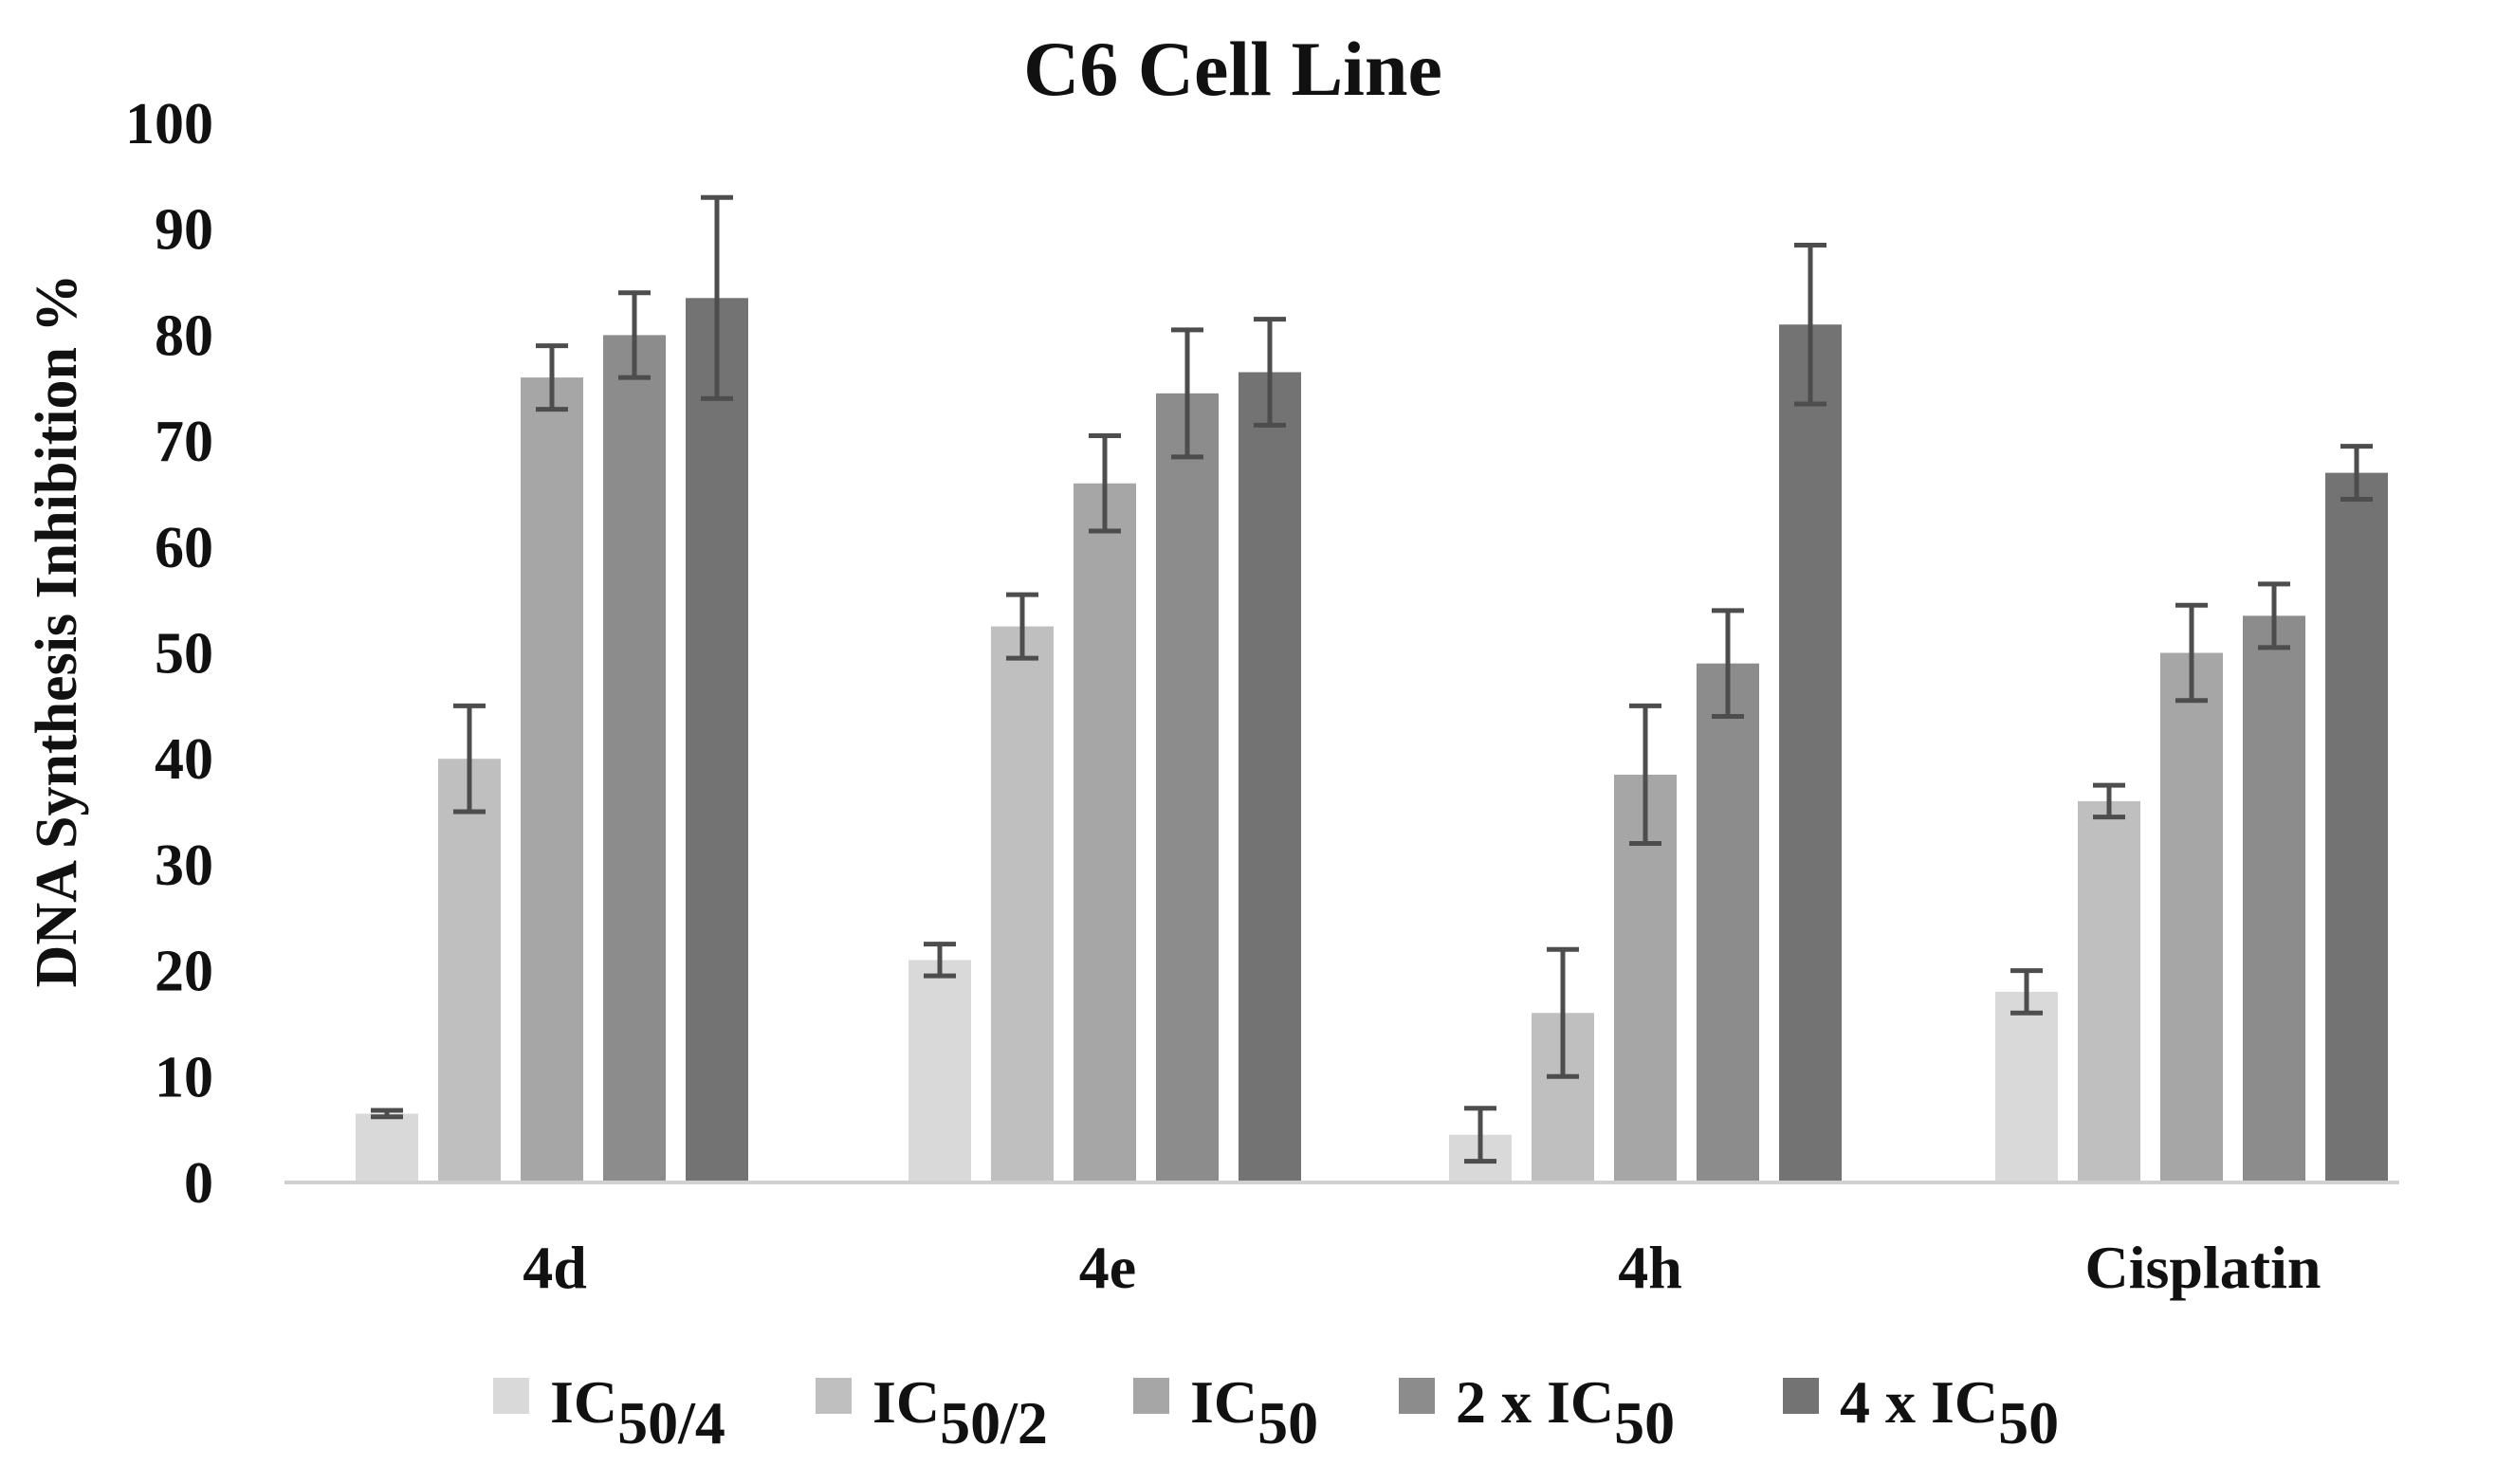 The width and height of the screenshot is (2496, 1484). I want to click on bar-ic50/4-cisplatin, so click(2027, 1086).